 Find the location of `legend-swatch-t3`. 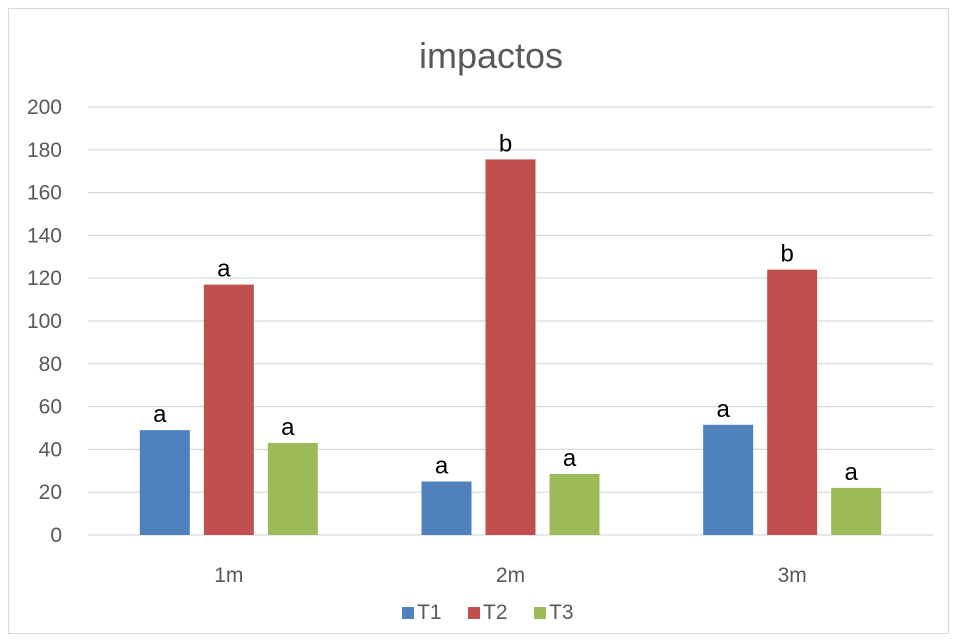

legend-swatch-t3 is located at coordinates (540, 613).